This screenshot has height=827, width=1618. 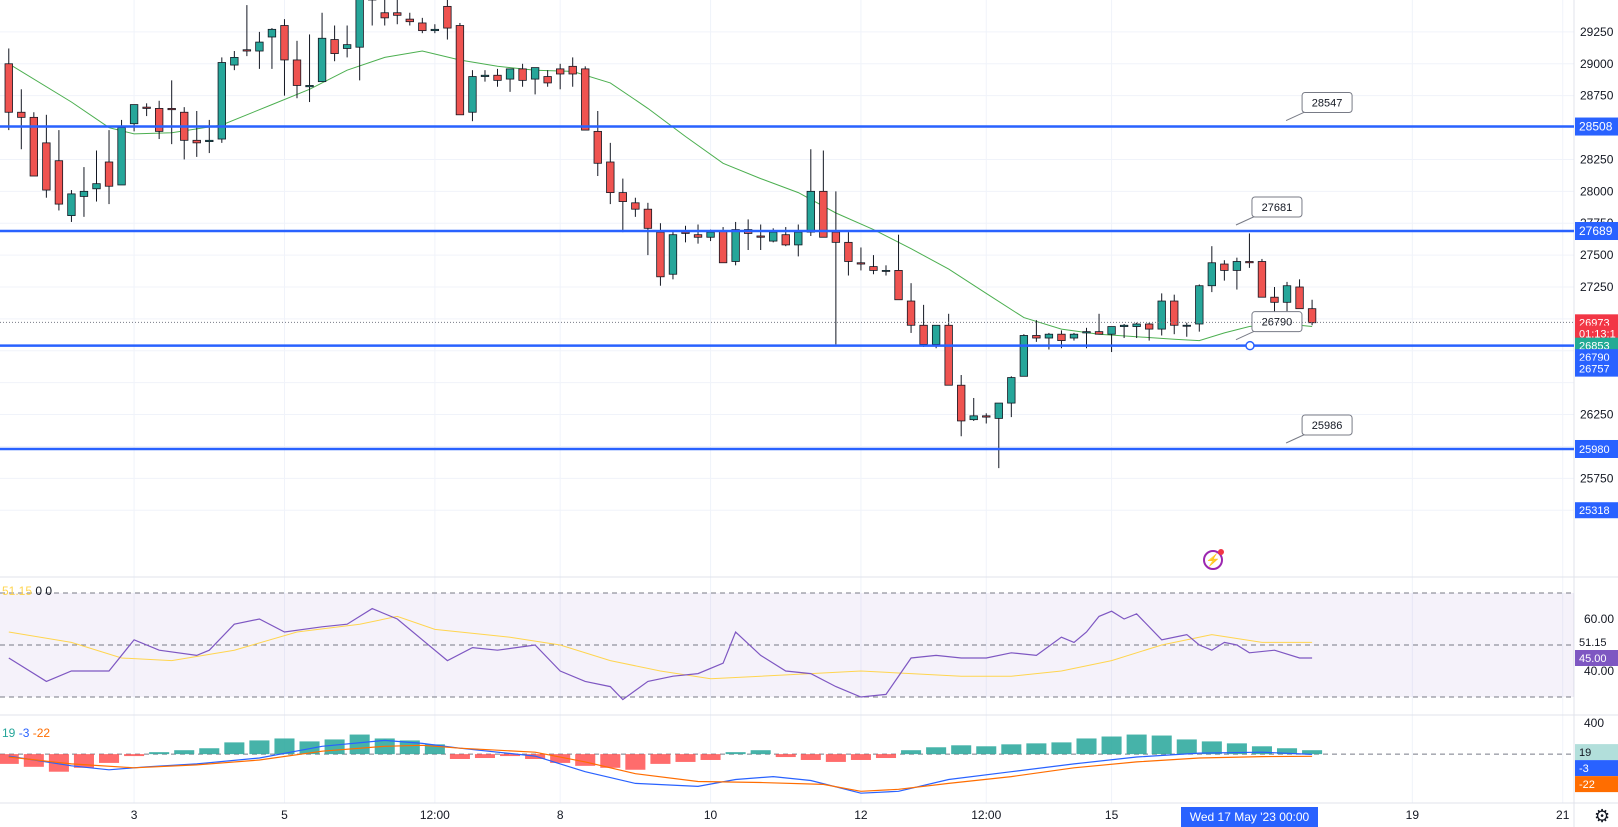 I want to click on callout-label-2: 26790, so click(x=1277, y=323).